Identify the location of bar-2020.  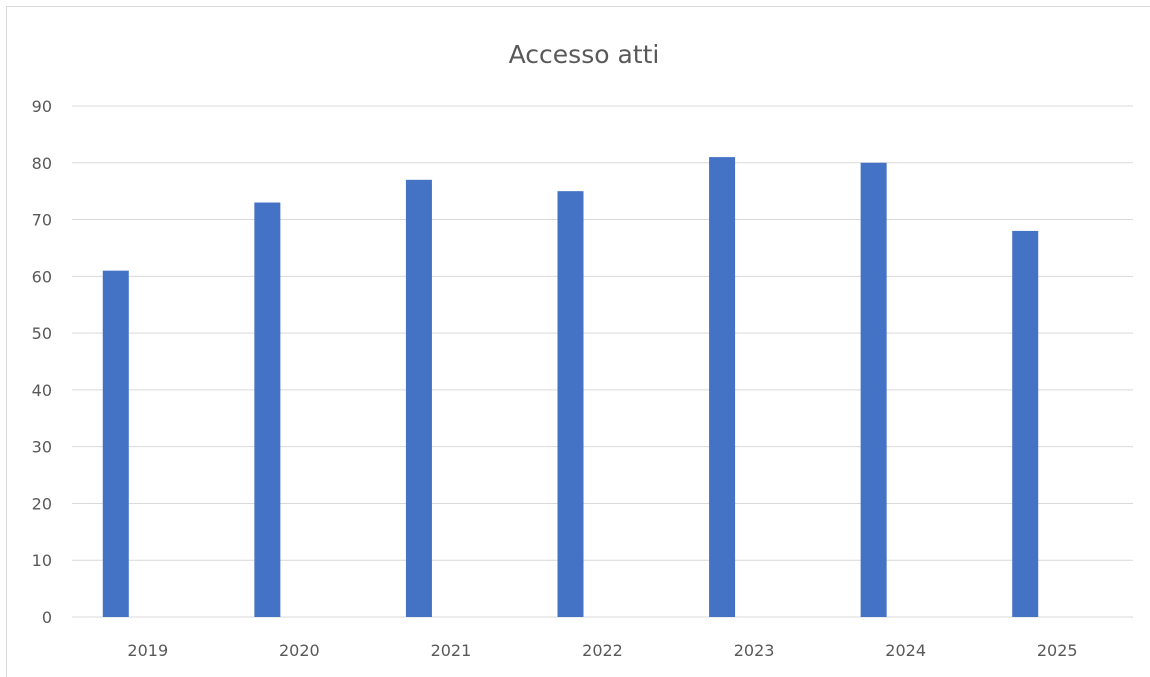
(267, 409).